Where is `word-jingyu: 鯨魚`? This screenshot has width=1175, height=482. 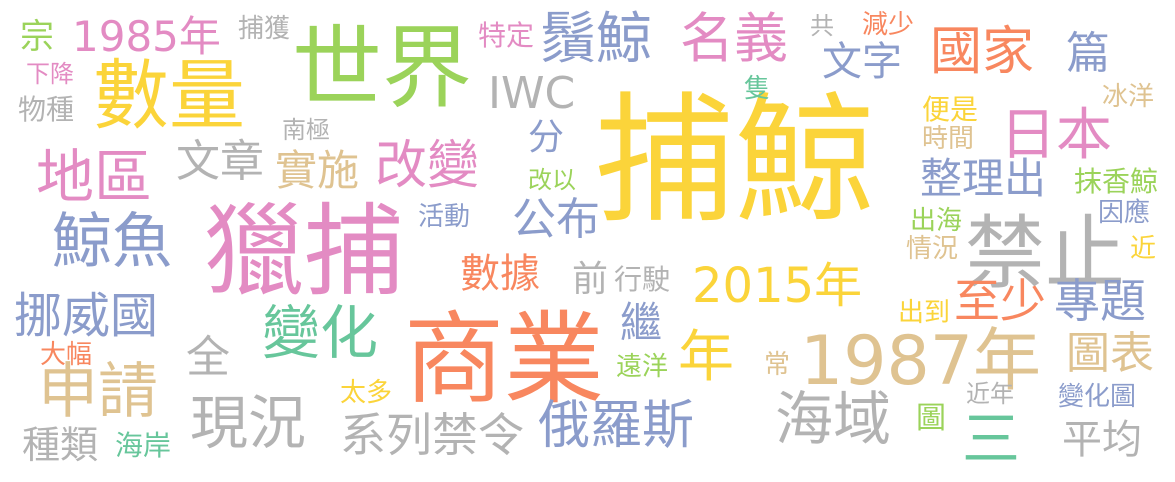 word-jingyu: 鯨魚 is located at coordinates (112, 242).